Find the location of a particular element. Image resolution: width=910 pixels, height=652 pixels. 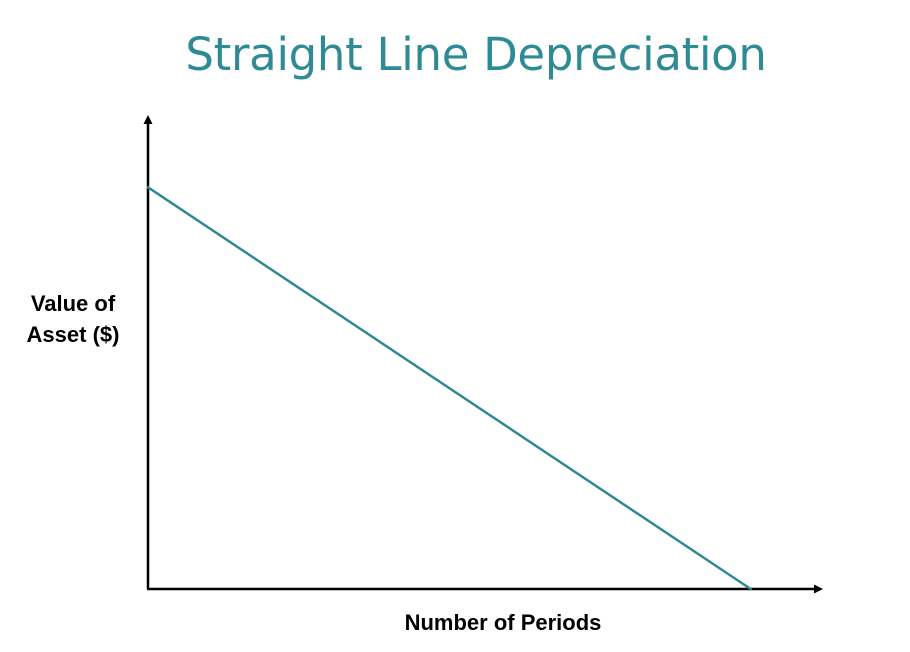

y-axis-label: Value of Asset ($) is located at coordinates (73, 319).